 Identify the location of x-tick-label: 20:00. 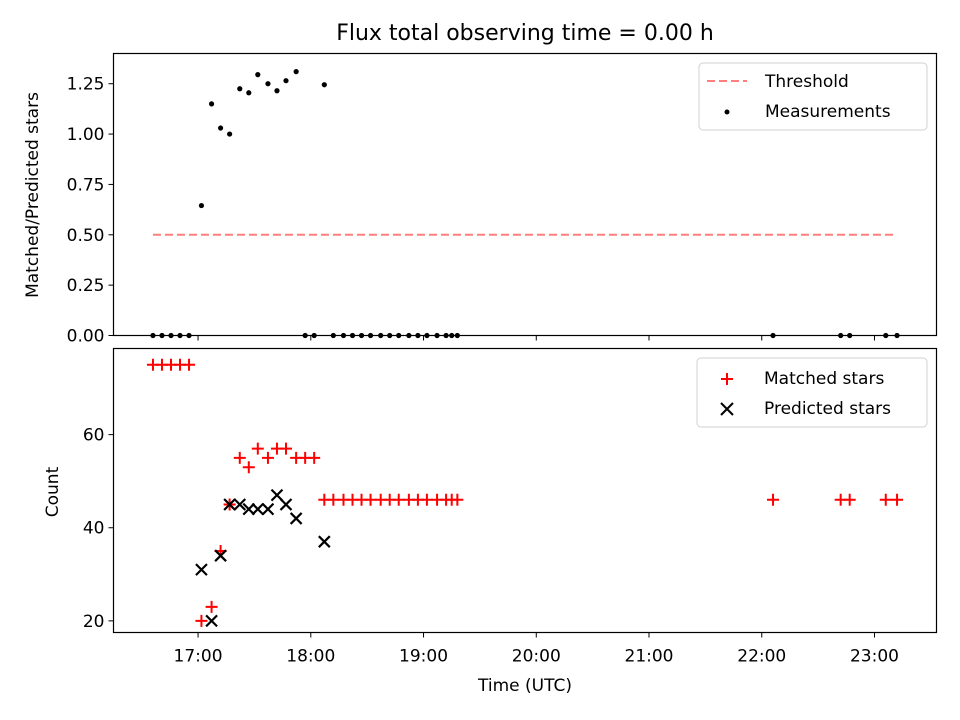
(536, 657).